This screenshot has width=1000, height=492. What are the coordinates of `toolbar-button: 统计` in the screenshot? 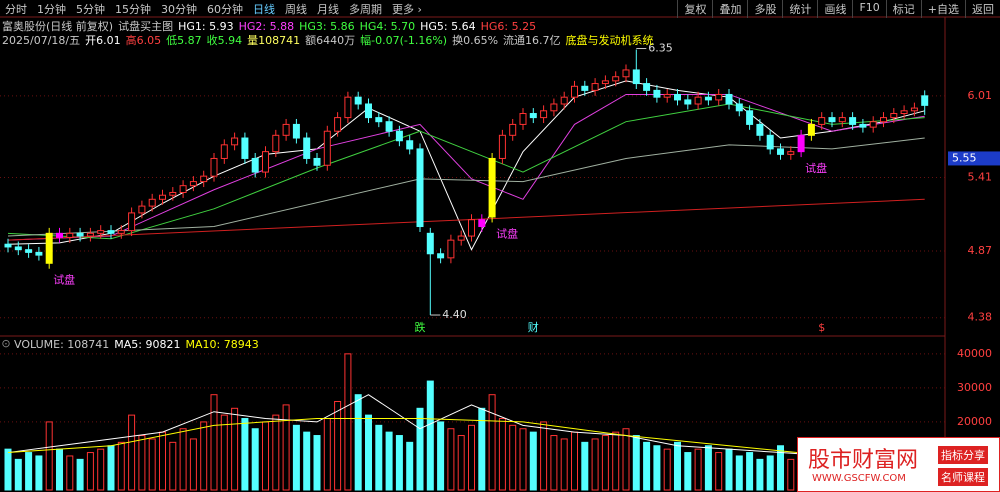 It's located at (799, 9).